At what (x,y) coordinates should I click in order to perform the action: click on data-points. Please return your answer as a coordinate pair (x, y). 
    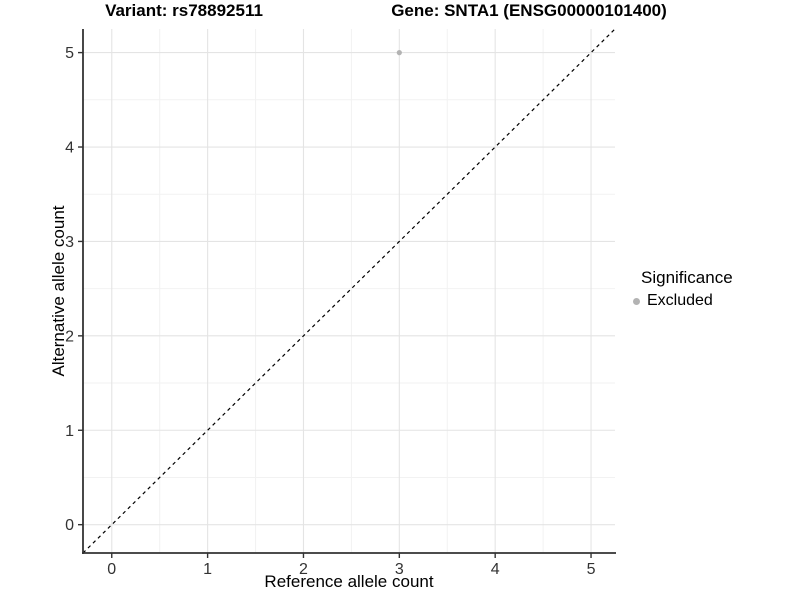
    Looking at the image, I should click on (399, 53).